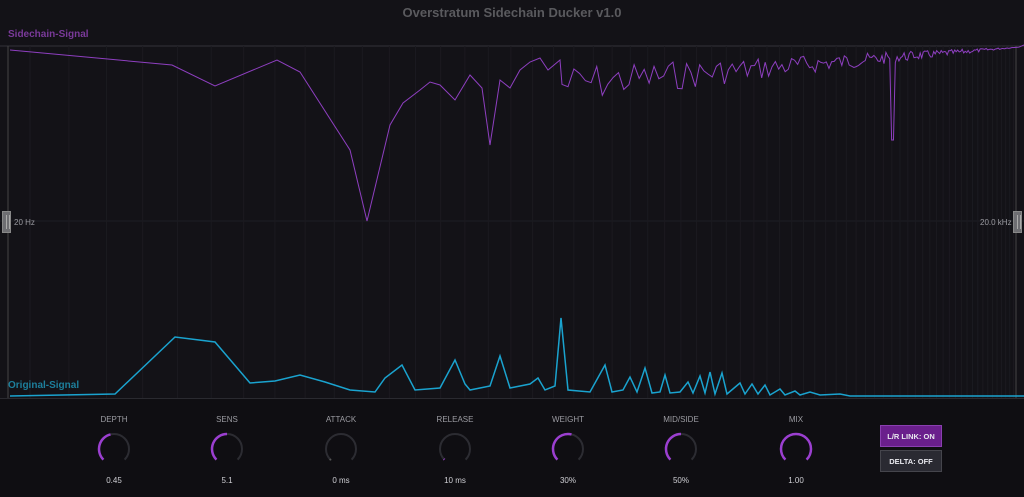 This screenshot has width=1024, height=497. I want to click on app-title: Overstratum Sidechain Ducker v1.0, so click(512, 12).